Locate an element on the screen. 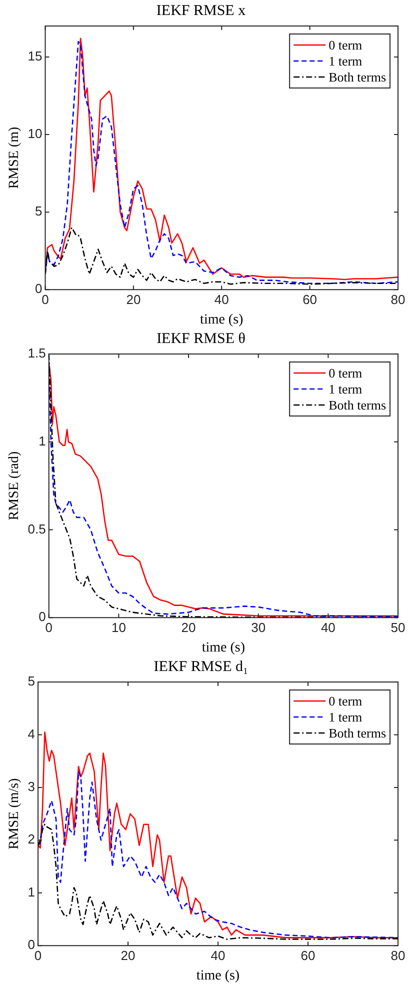  x-tick-label: 30 is located at coordinates (258, 627).